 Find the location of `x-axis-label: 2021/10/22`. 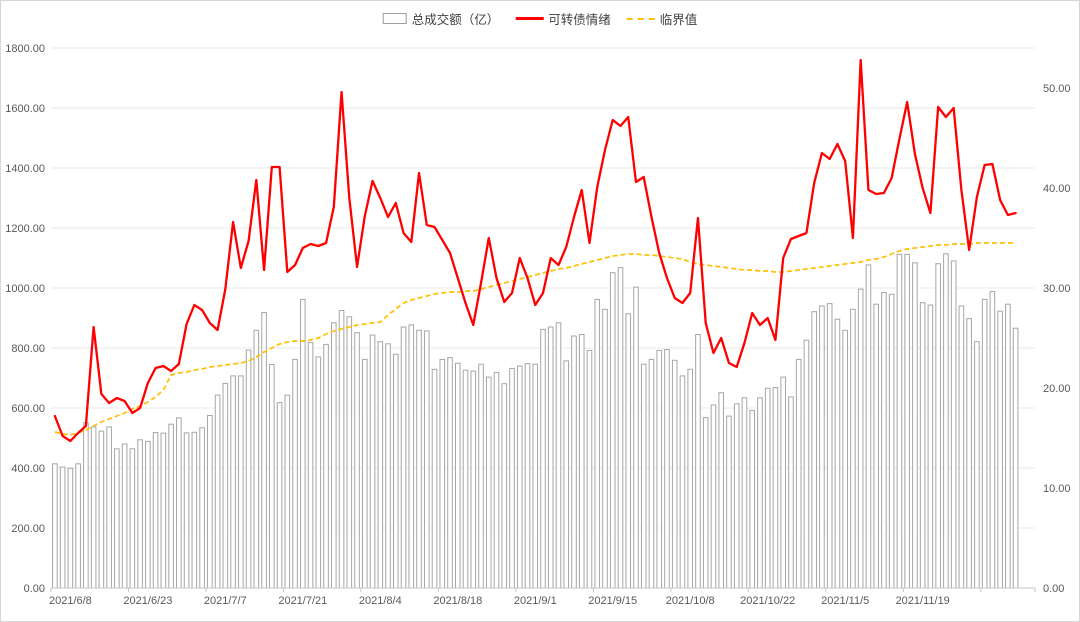

x-axis-label: 2021/10/22 is located at coordinates (767, 601).